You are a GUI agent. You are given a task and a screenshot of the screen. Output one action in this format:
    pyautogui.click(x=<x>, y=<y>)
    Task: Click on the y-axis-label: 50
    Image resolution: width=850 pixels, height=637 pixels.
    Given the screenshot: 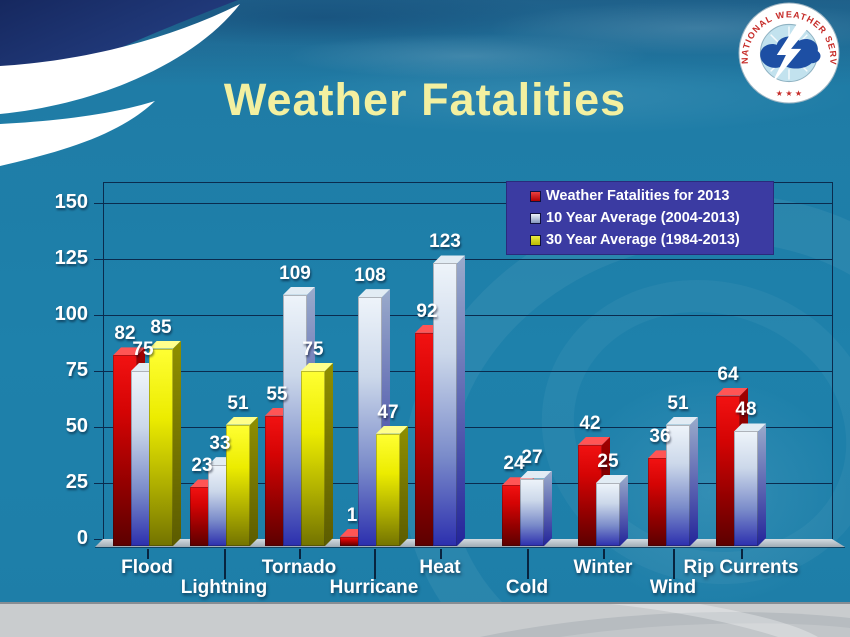 What is the action you would take?
    pyautogui.click(x=76, y=426)
    